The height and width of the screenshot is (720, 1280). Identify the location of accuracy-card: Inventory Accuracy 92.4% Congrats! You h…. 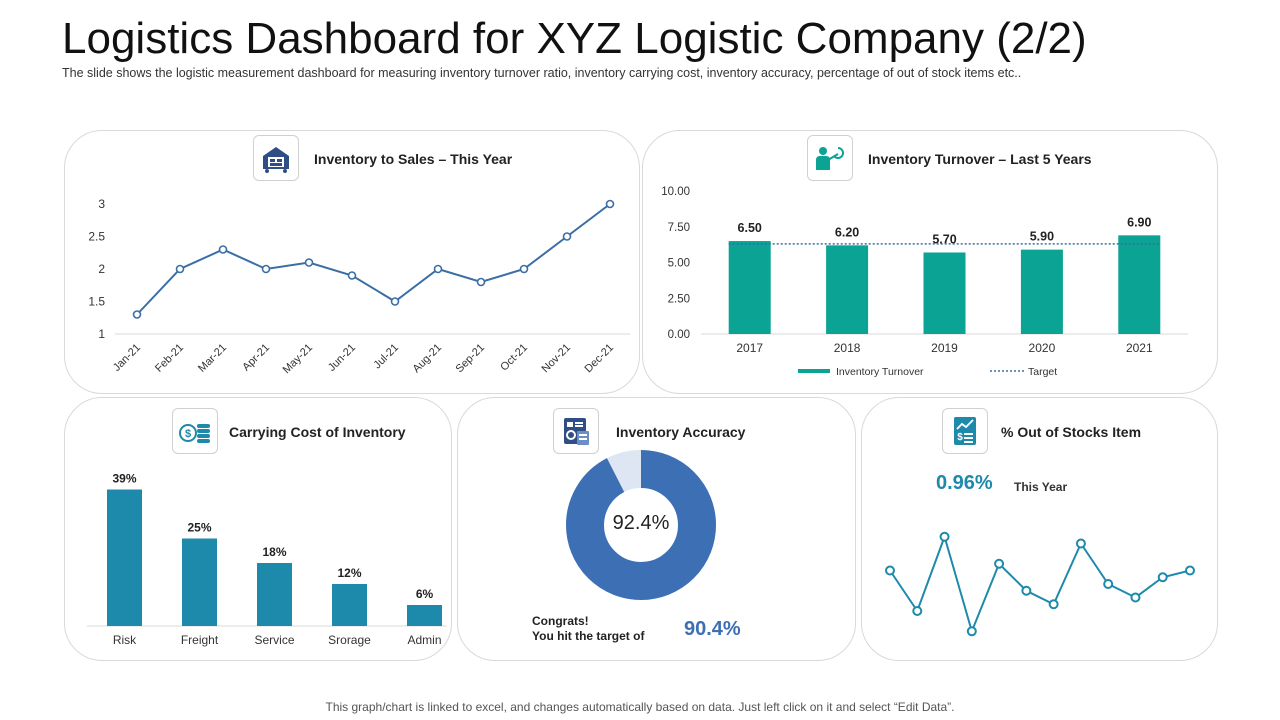
(656, 529).